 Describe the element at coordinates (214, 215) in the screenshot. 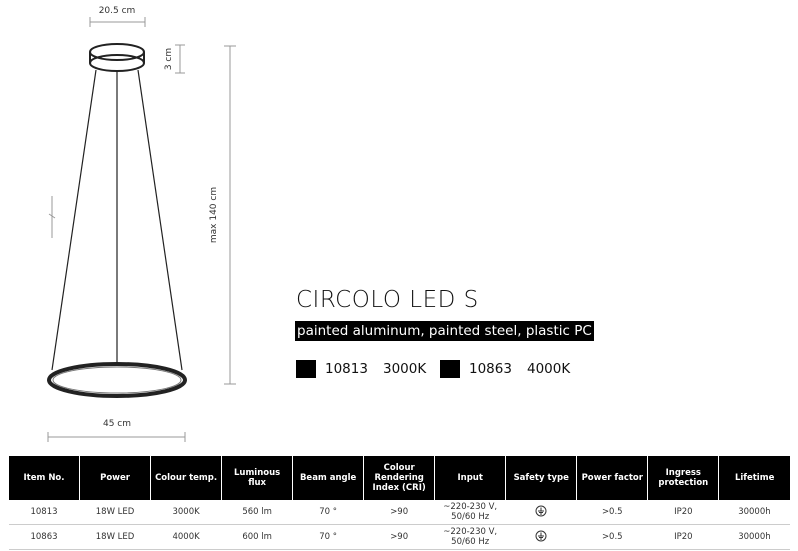

I see `dim-label: max 140 cm` at that location.